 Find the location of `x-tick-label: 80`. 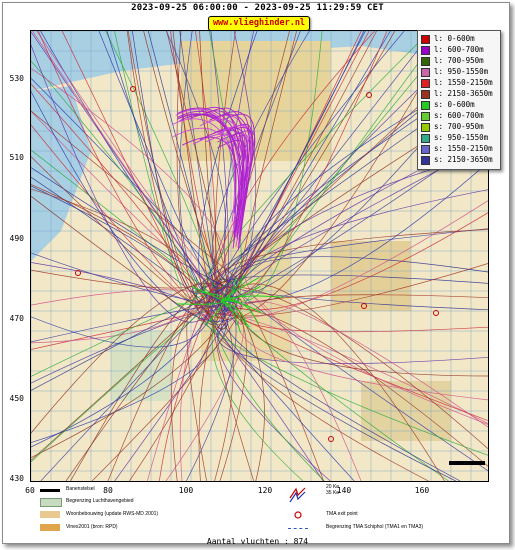

x-tick-label: 80 is located at coordinates (108, 490).